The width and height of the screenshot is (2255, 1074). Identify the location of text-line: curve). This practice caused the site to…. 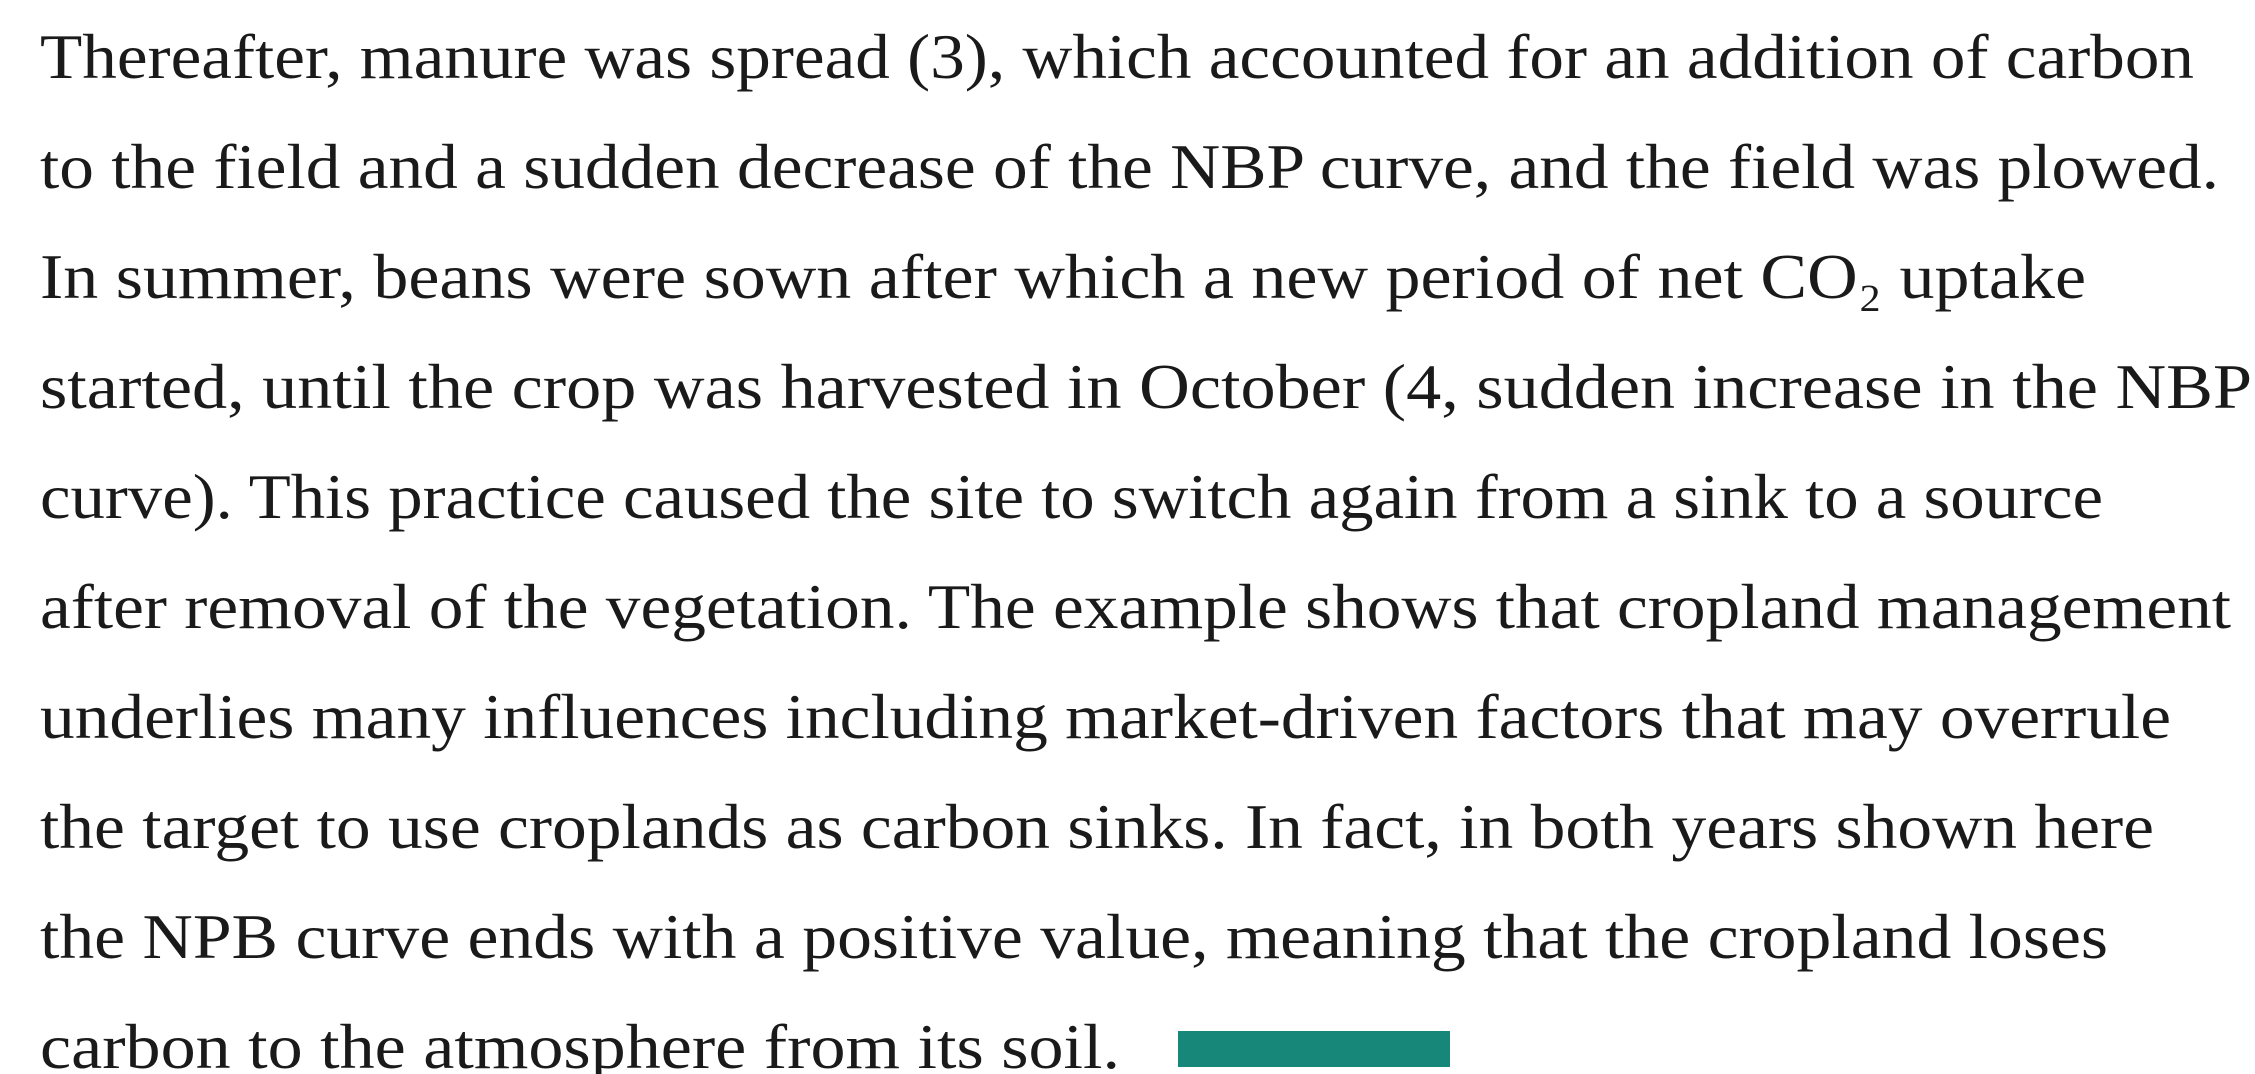
(1071, 496).